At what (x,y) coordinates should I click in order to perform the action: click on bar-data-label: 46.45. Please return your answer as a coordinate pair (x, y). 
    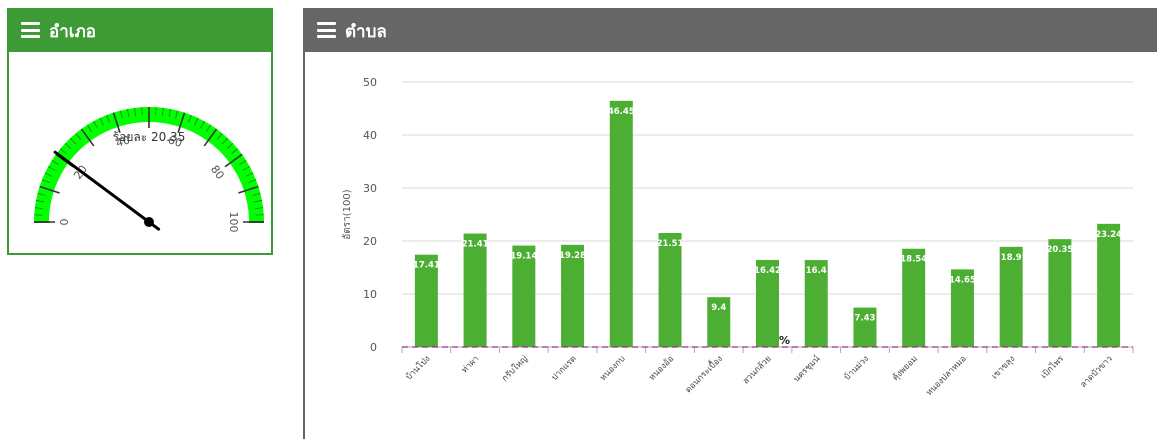
    Looking at the image, I should click on (621, 112).